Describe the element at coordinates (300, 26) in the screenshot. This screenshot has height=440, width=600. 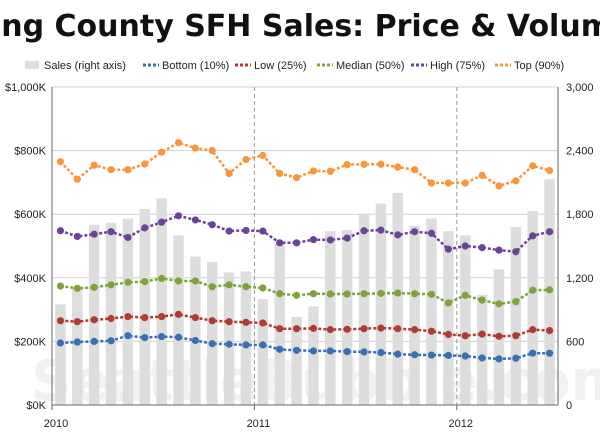
I see `chart-title: King County SFH Sales: Price & Volume` at that location.